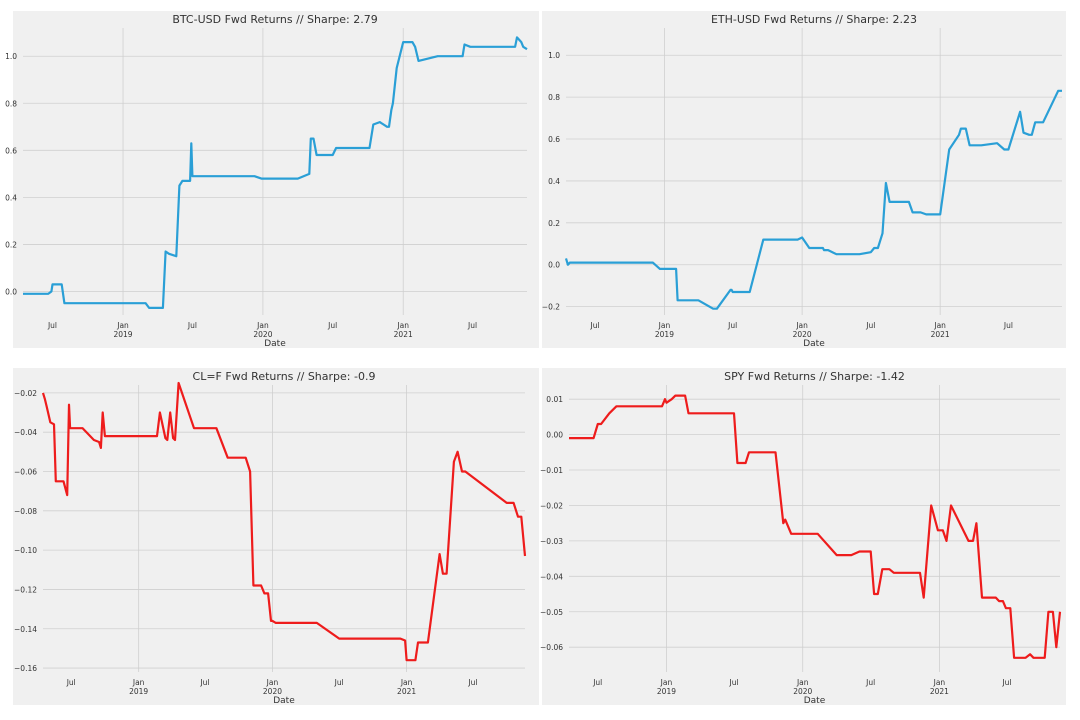  I want to click on y-tick-label: −0.05, so click(551, 612).